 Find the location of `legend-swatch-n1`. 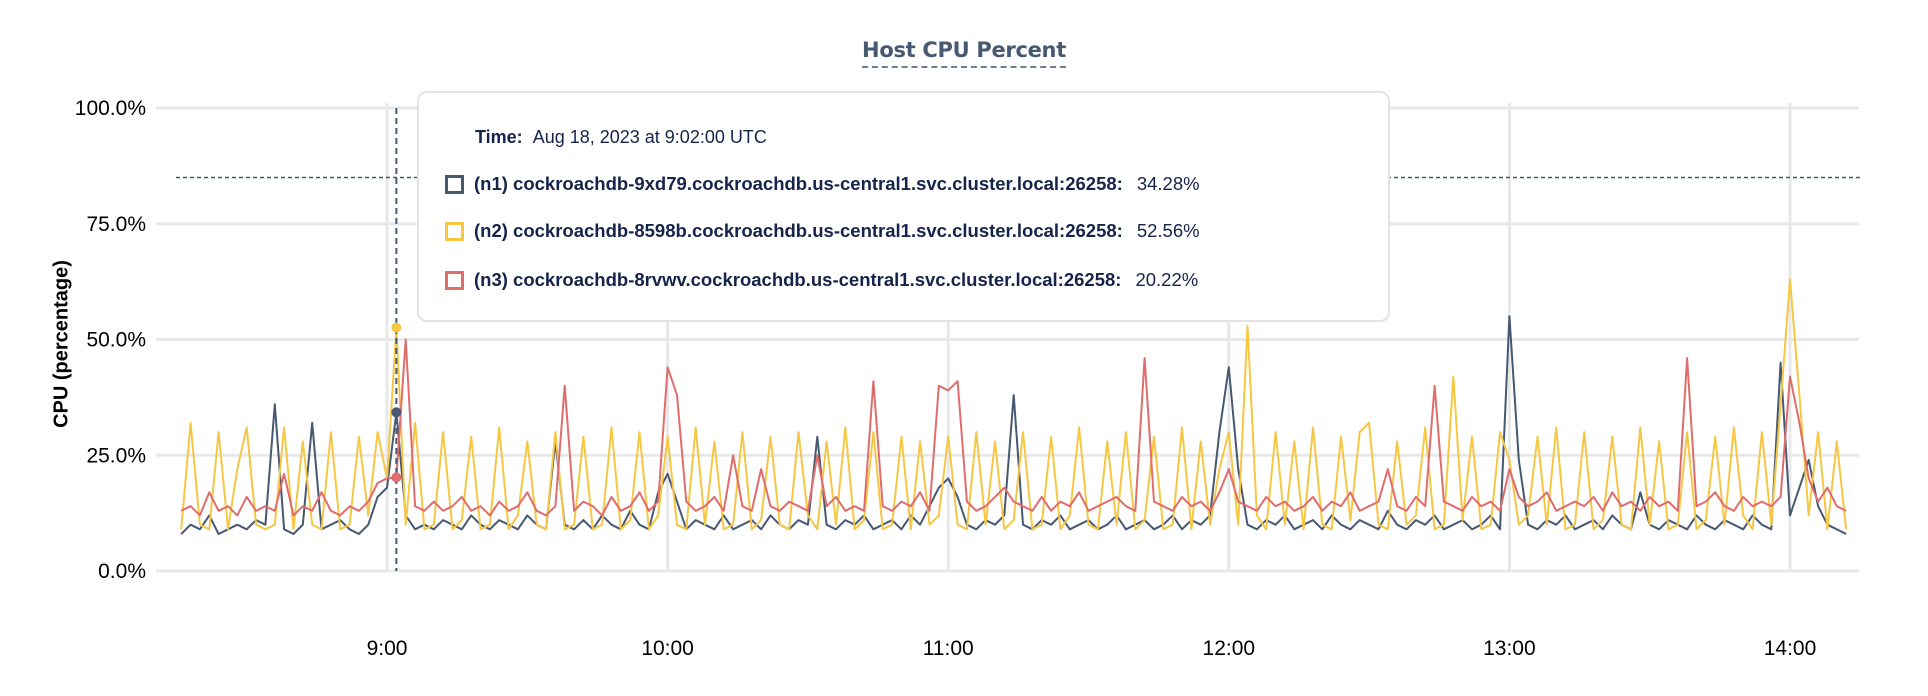

legend-swatch-n1 is located at coordinates (454, 184).